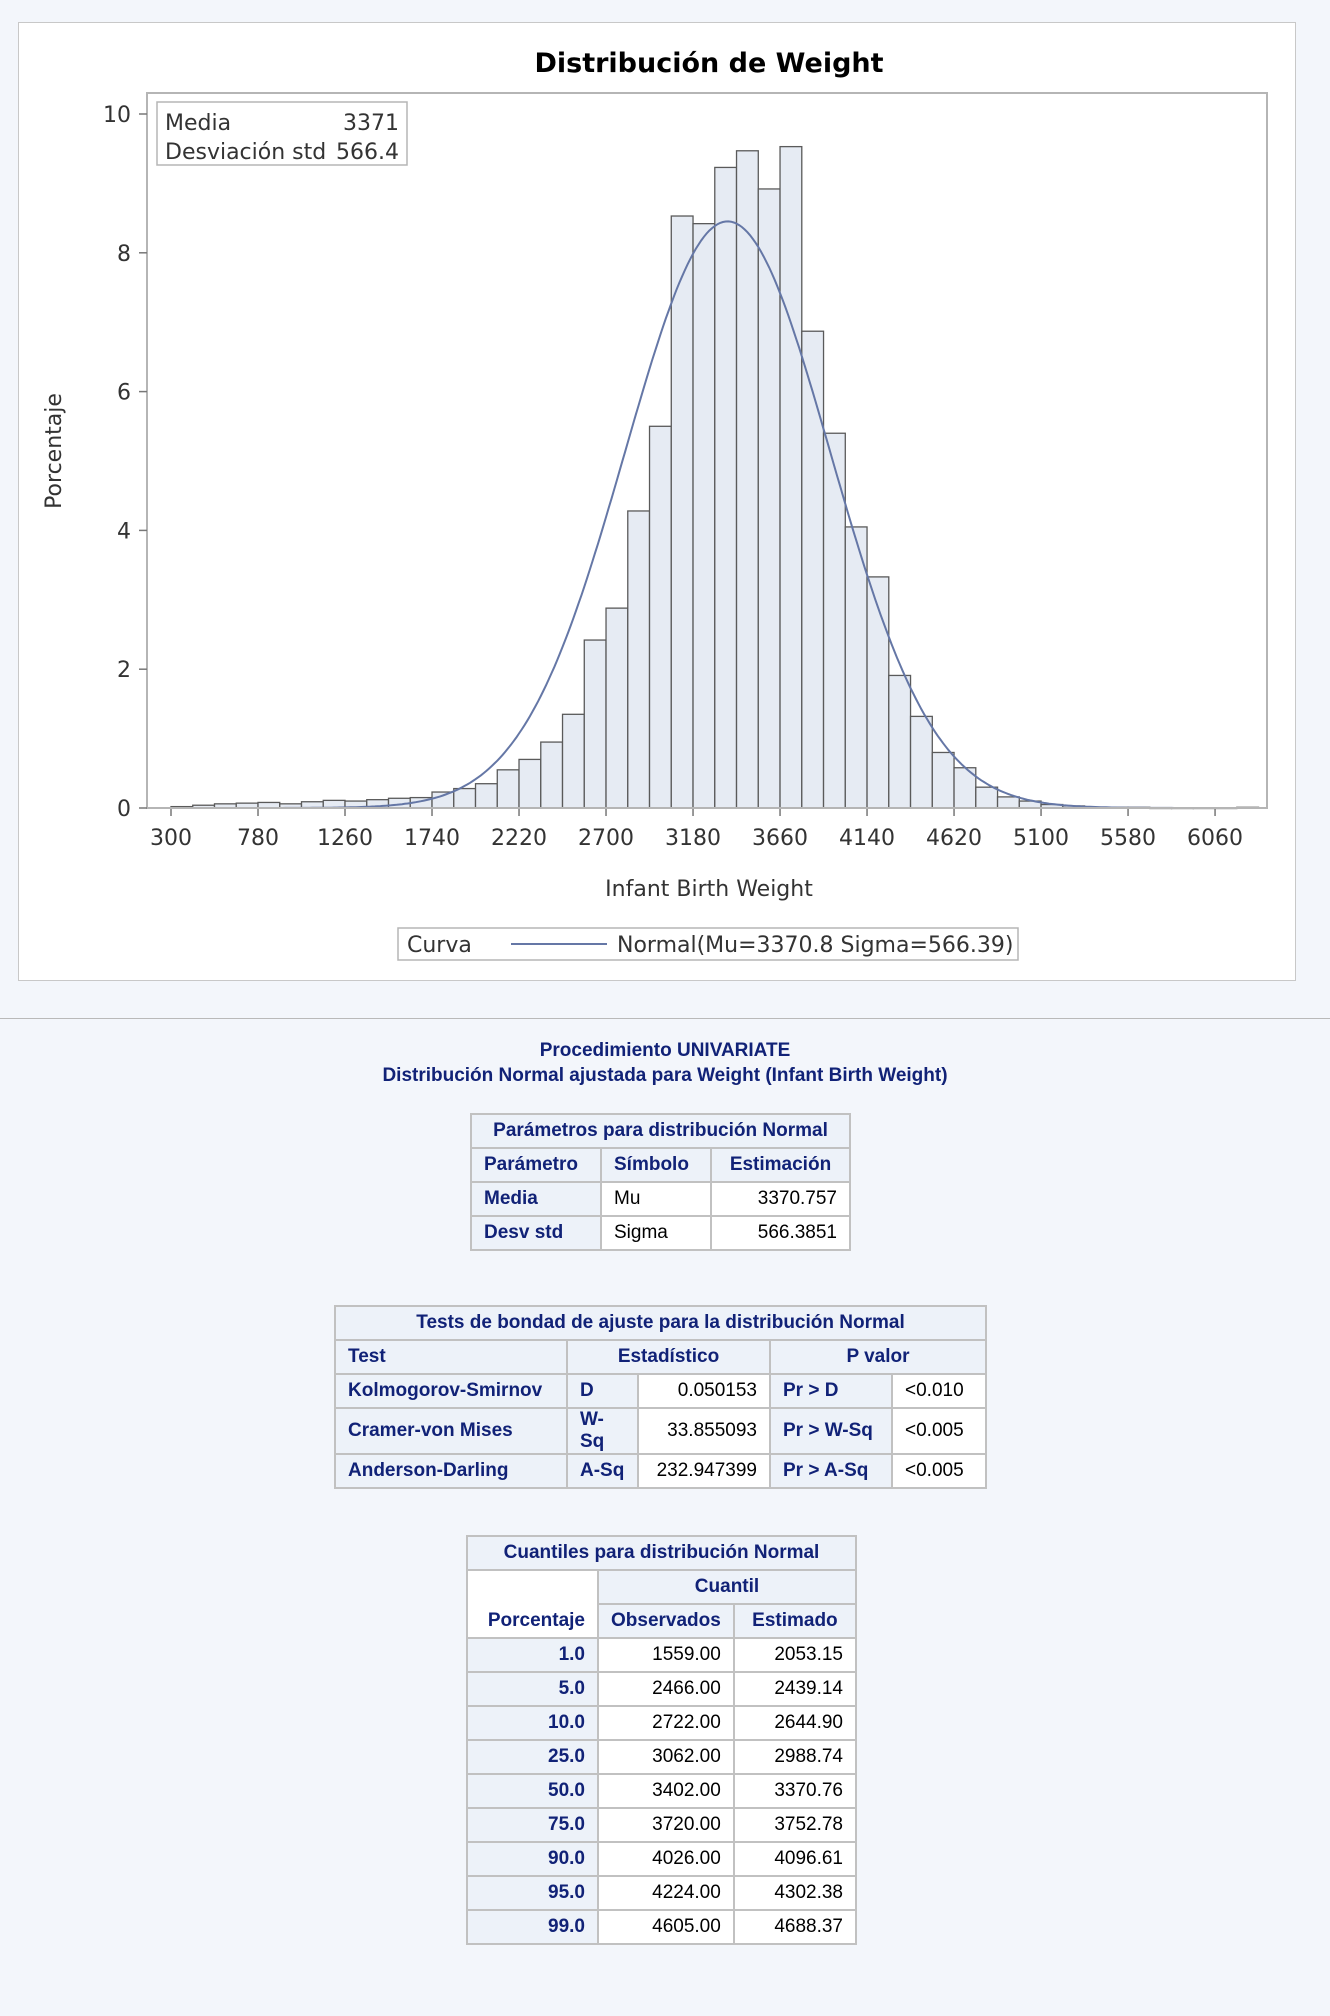 This screenshot has width=1330, height=2016. Describe the element at coordinates (532, 1655) in the screenshot. I see `quantile-percent: 1.0` at that location.